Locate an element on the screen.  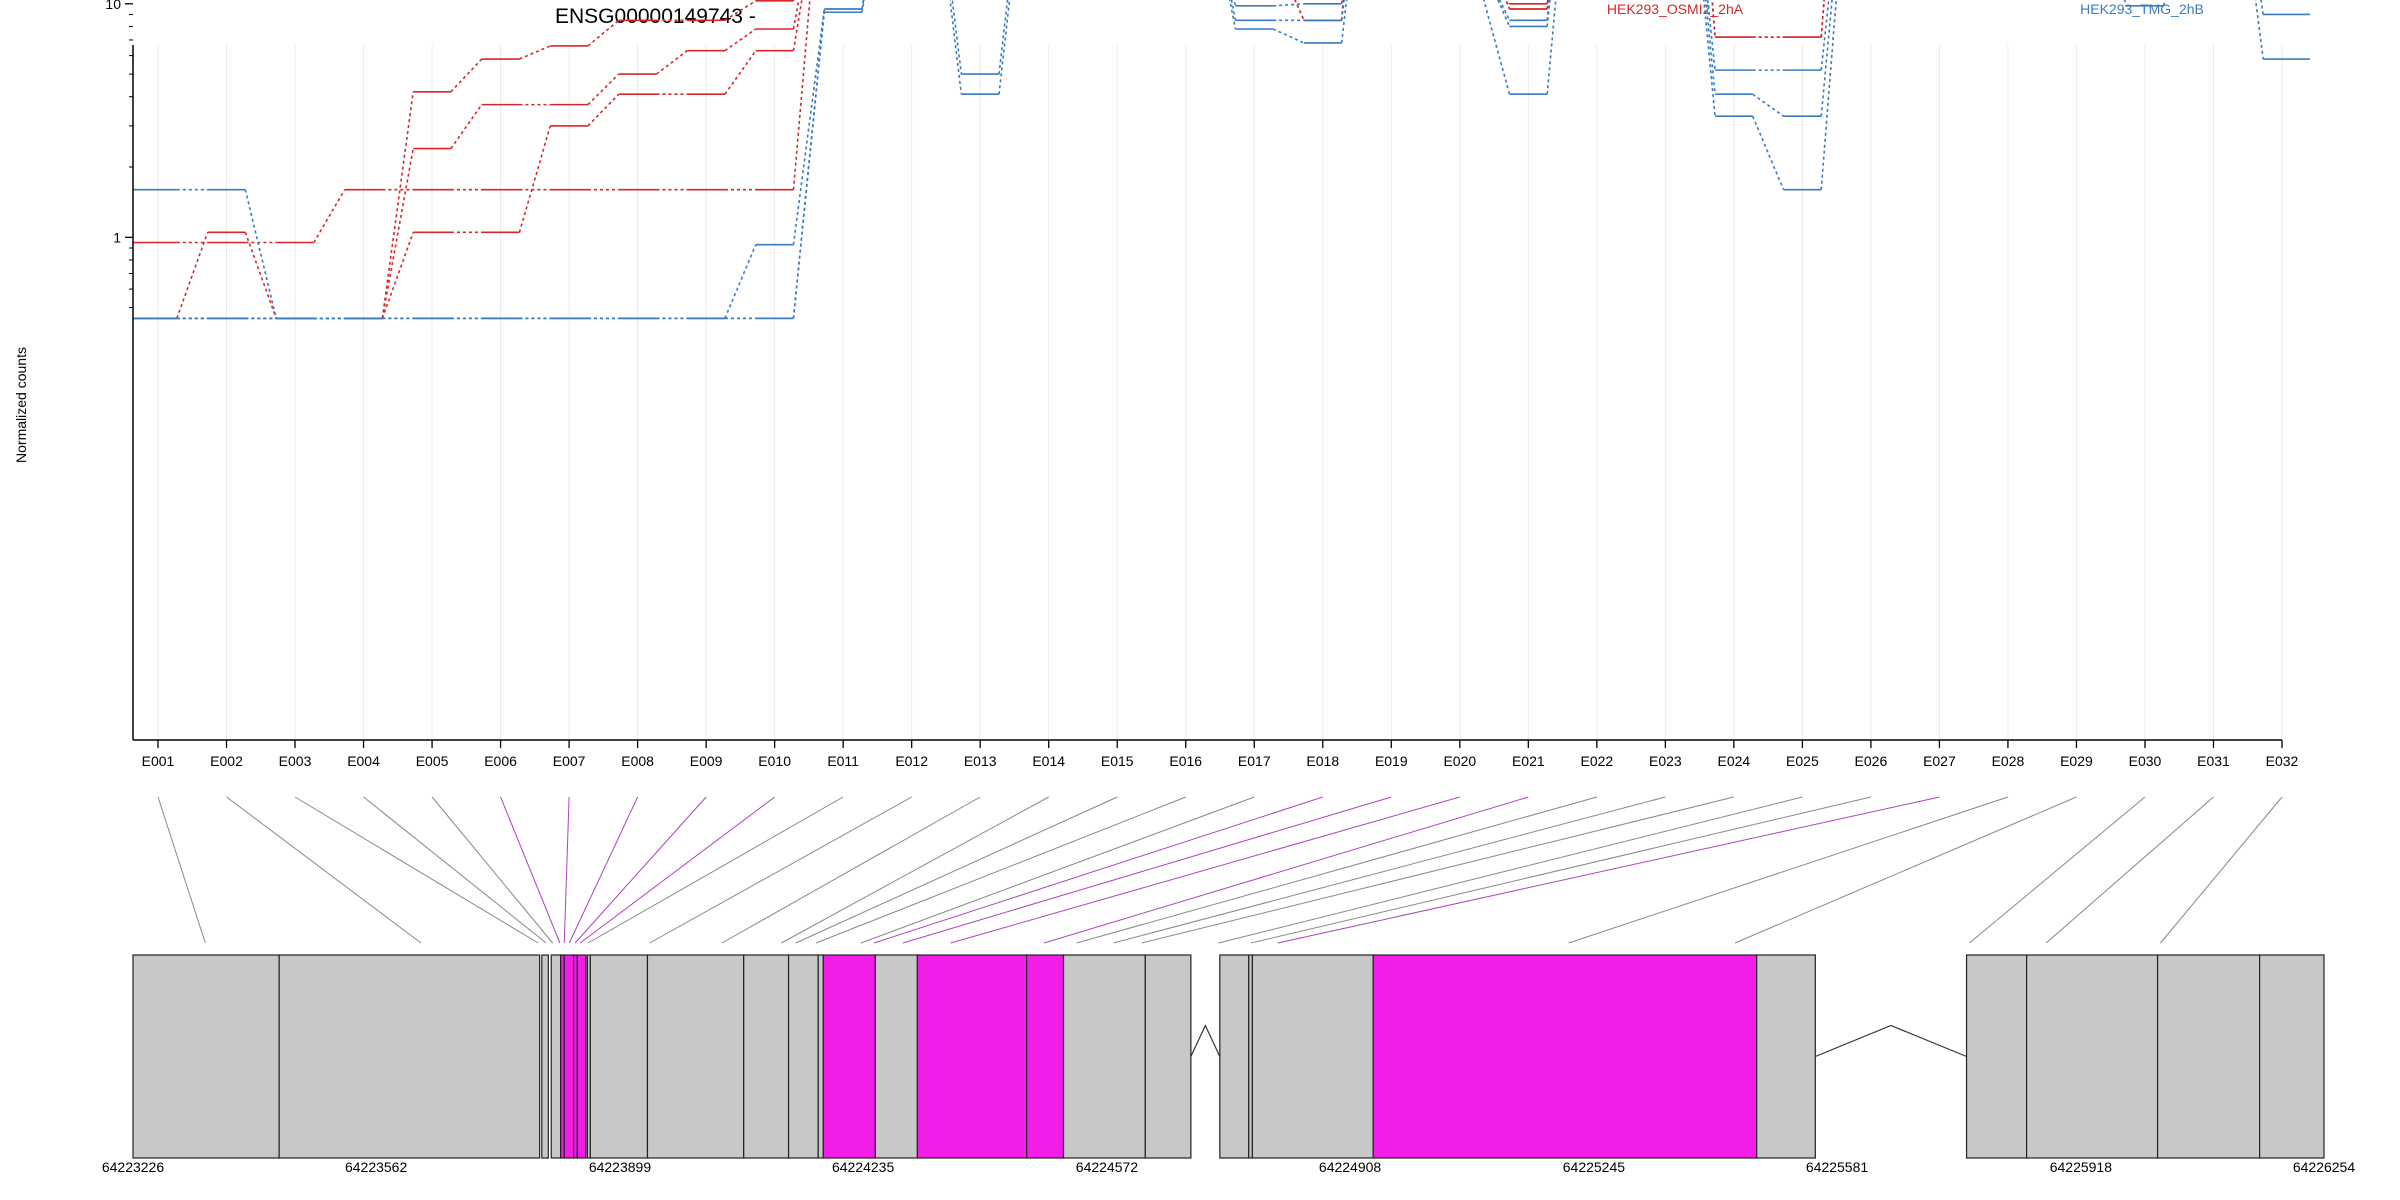
x-tick-label: E004 is located at coordinates (363, 761).